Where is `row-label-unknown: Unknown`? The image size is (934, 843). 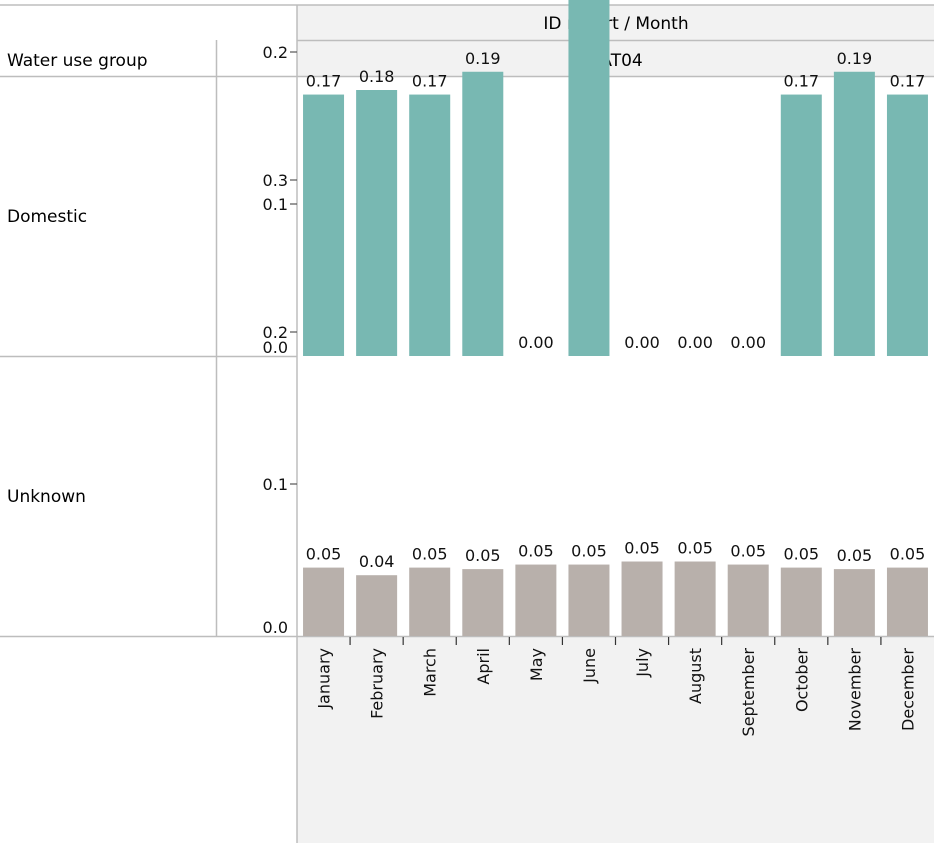
row-label-unknown: Unknown is located at coordinates (46, 497).